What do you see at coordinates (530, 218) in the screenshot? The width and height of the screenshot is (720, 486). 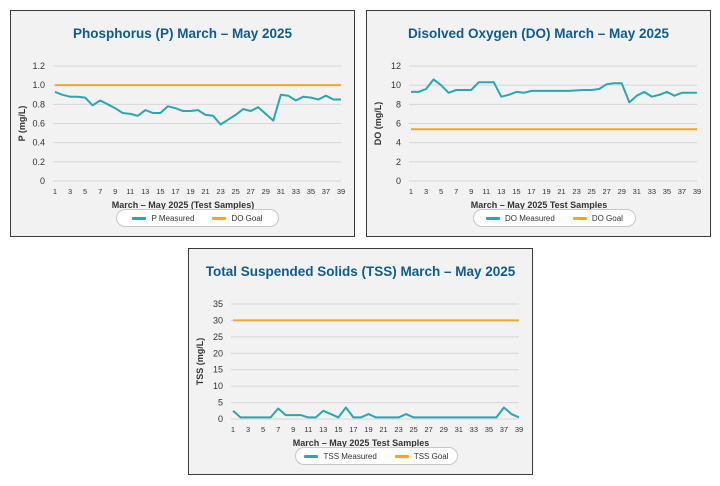 I see `legend-label-measured: DO Measured` at bounding box center [530, 218].